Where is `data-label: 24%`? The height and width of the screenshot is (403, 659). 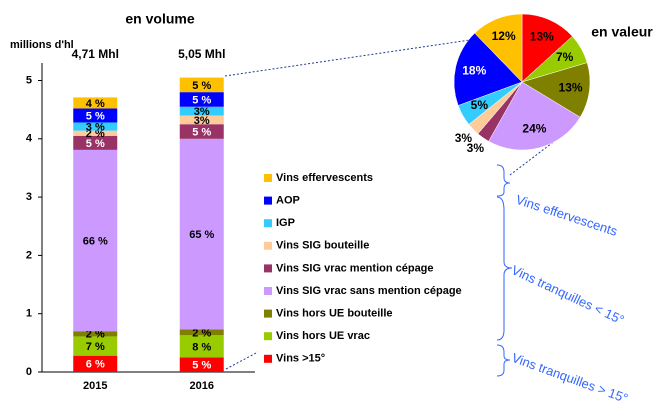
data-label: 24% is located at coordinates (534, 129).